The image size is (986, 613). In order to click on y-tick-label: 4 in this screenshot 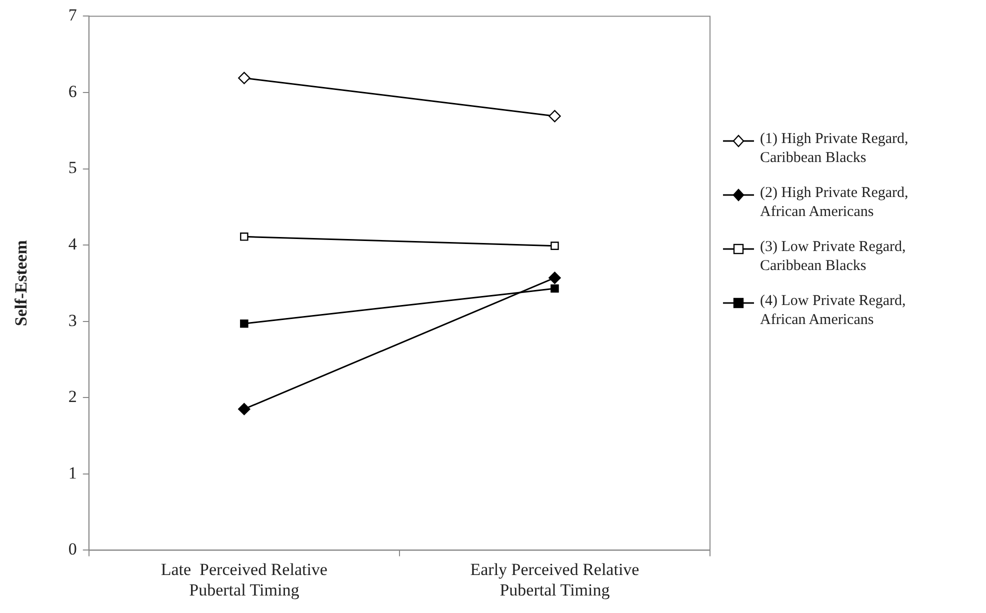, I will do `click(73, 244)`.